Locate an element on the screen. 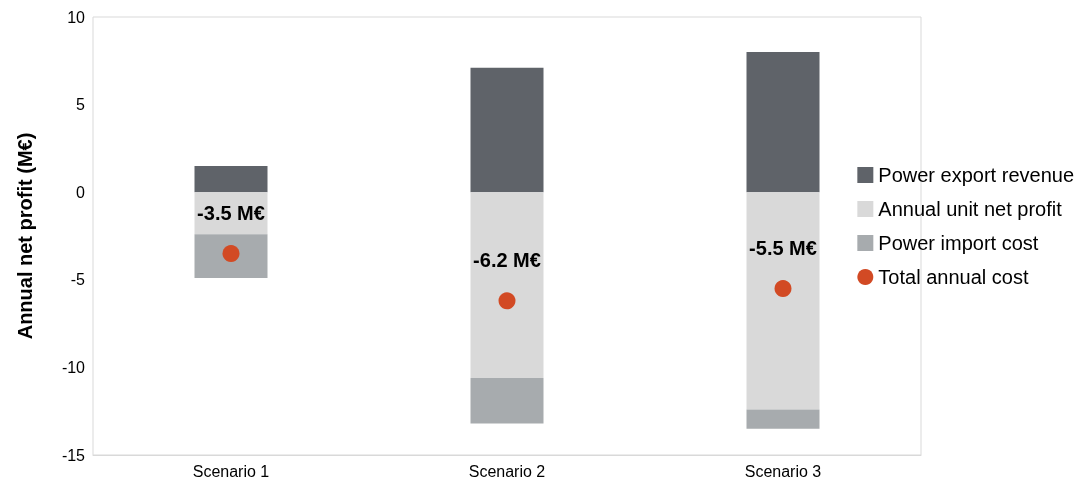  y-tick-label: -10 is located at coordinates (73, 367).